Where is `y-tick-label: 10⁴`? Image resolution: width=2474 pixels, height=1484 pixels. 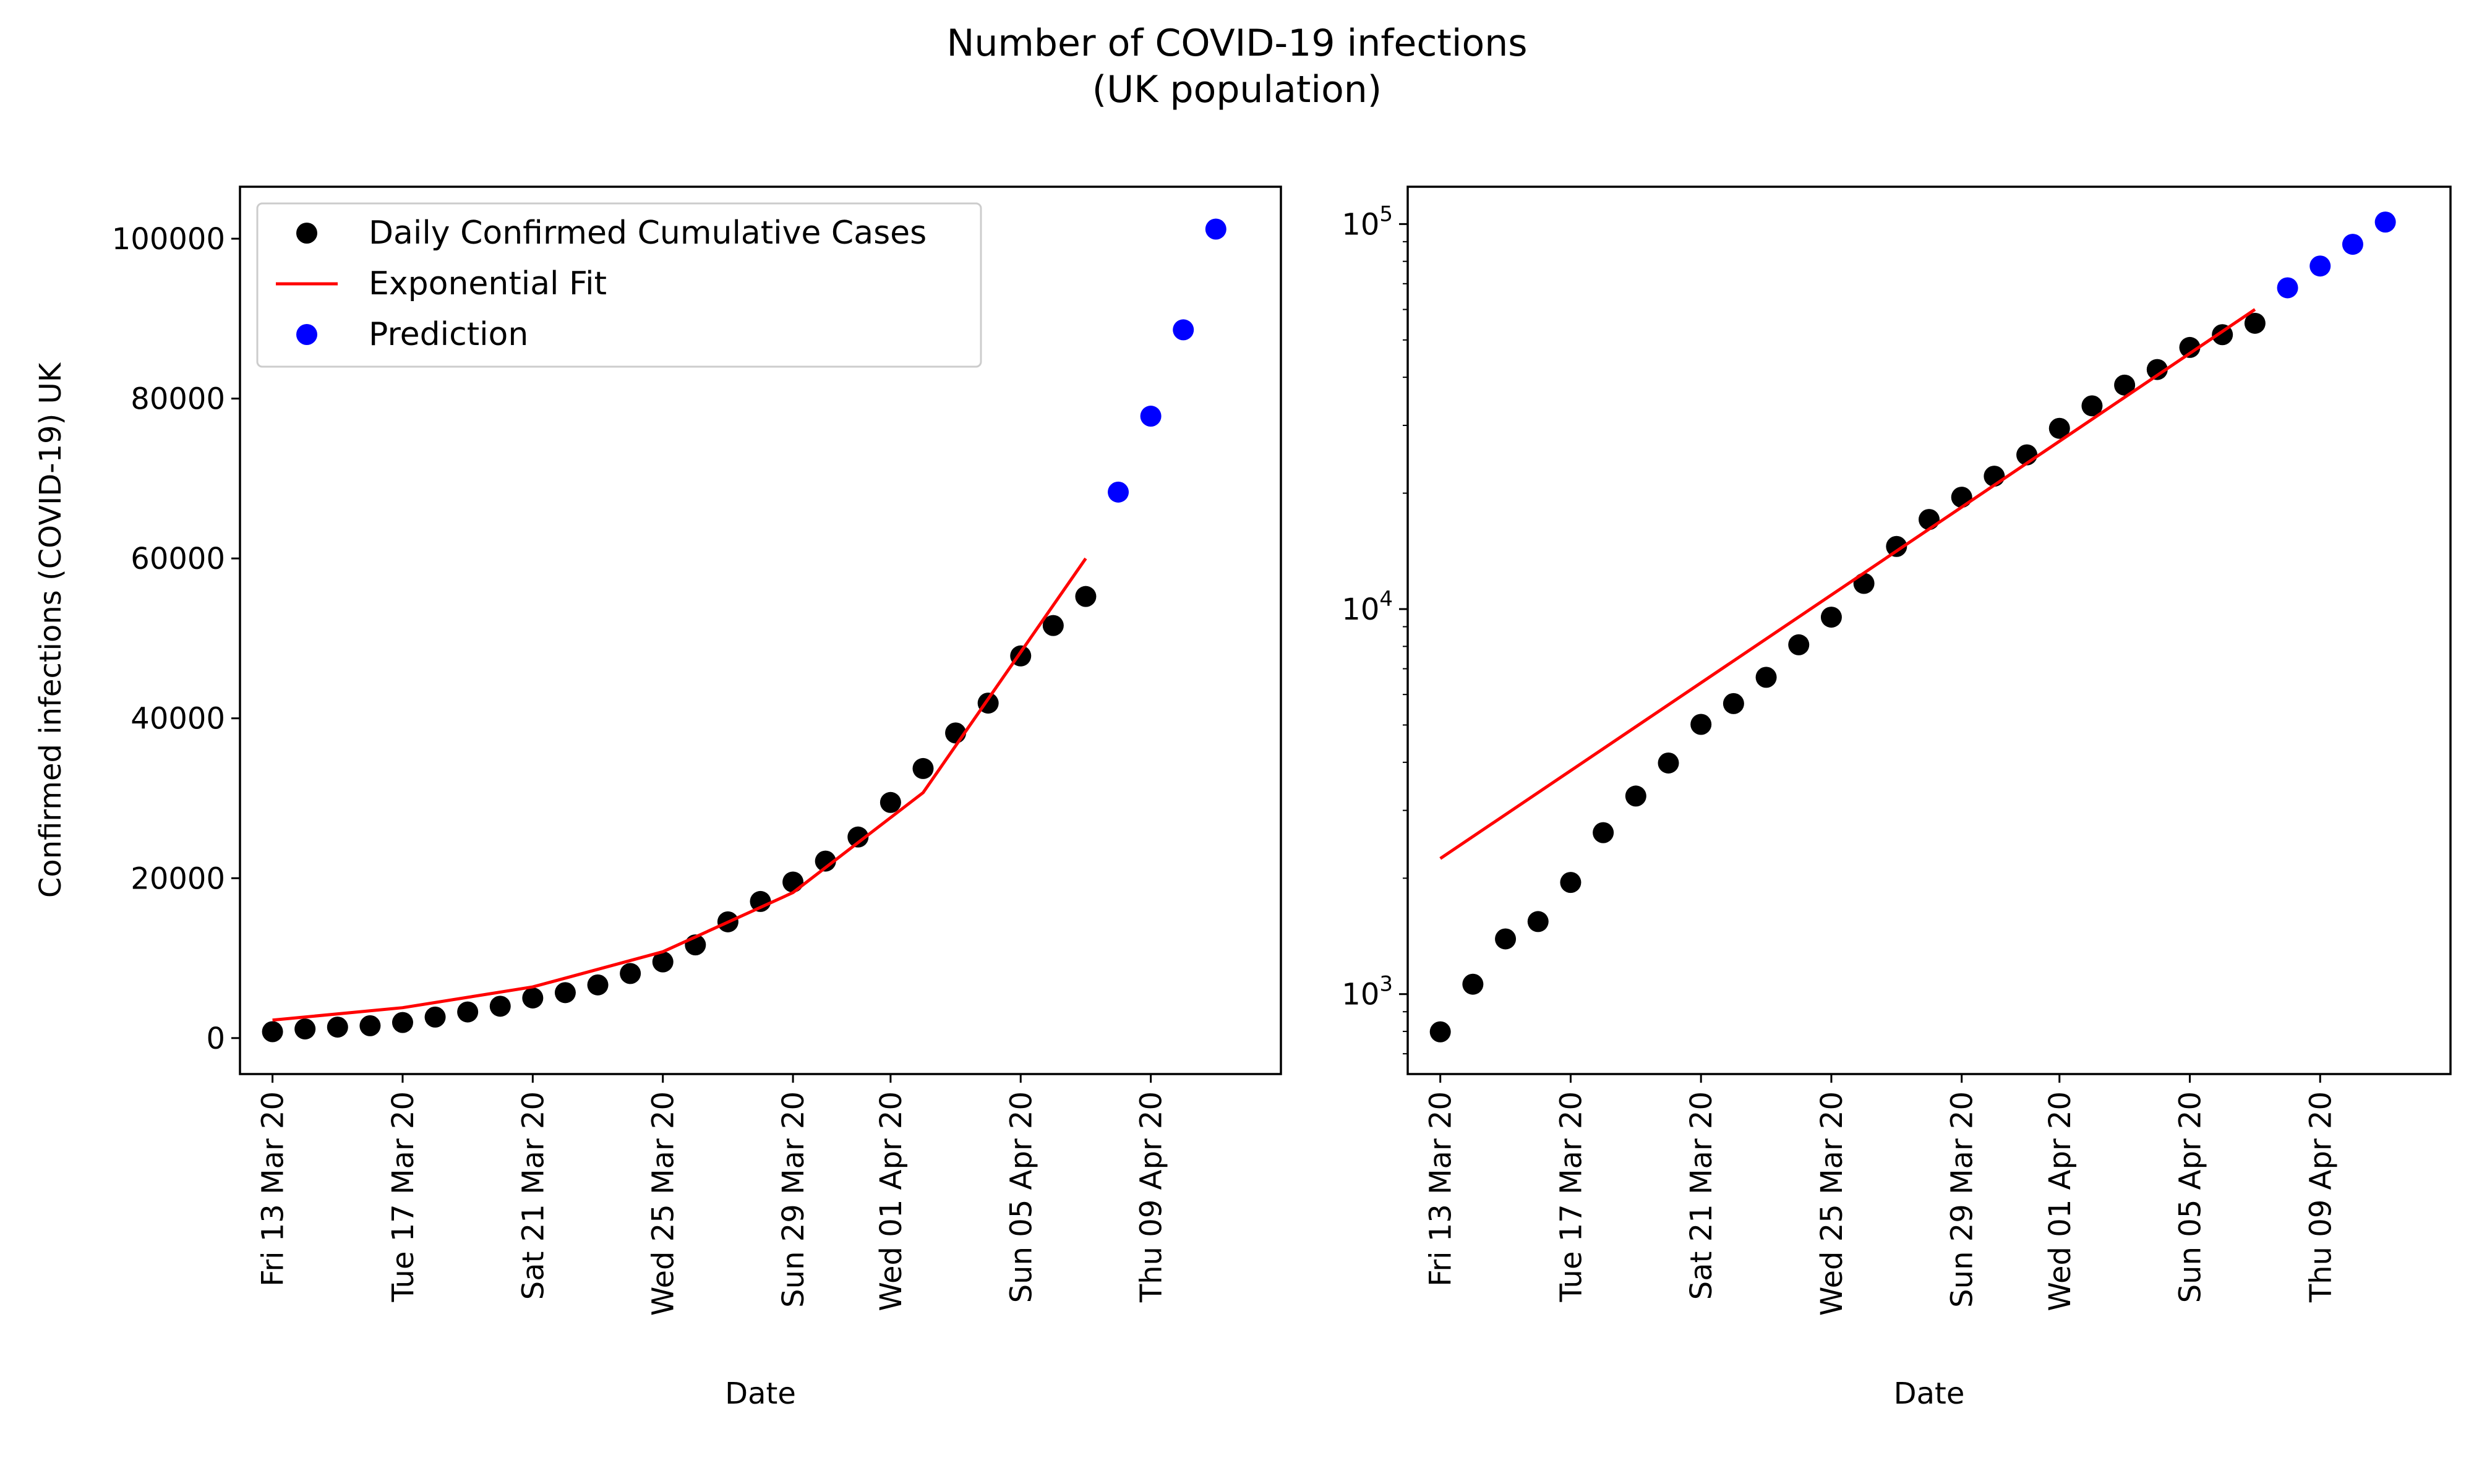
y-tick-label: 10⁴ is located at coordinates (1367, 607).